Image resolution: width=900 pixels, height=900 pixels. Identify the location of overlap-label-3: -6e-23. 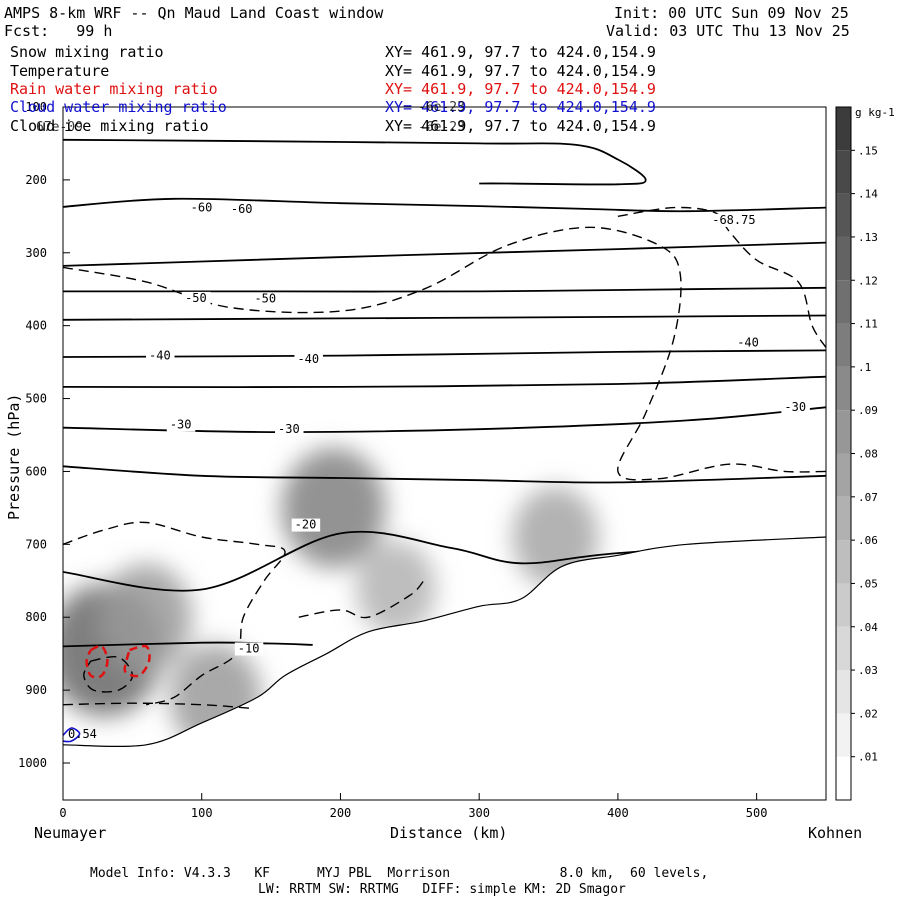
(441, 127).